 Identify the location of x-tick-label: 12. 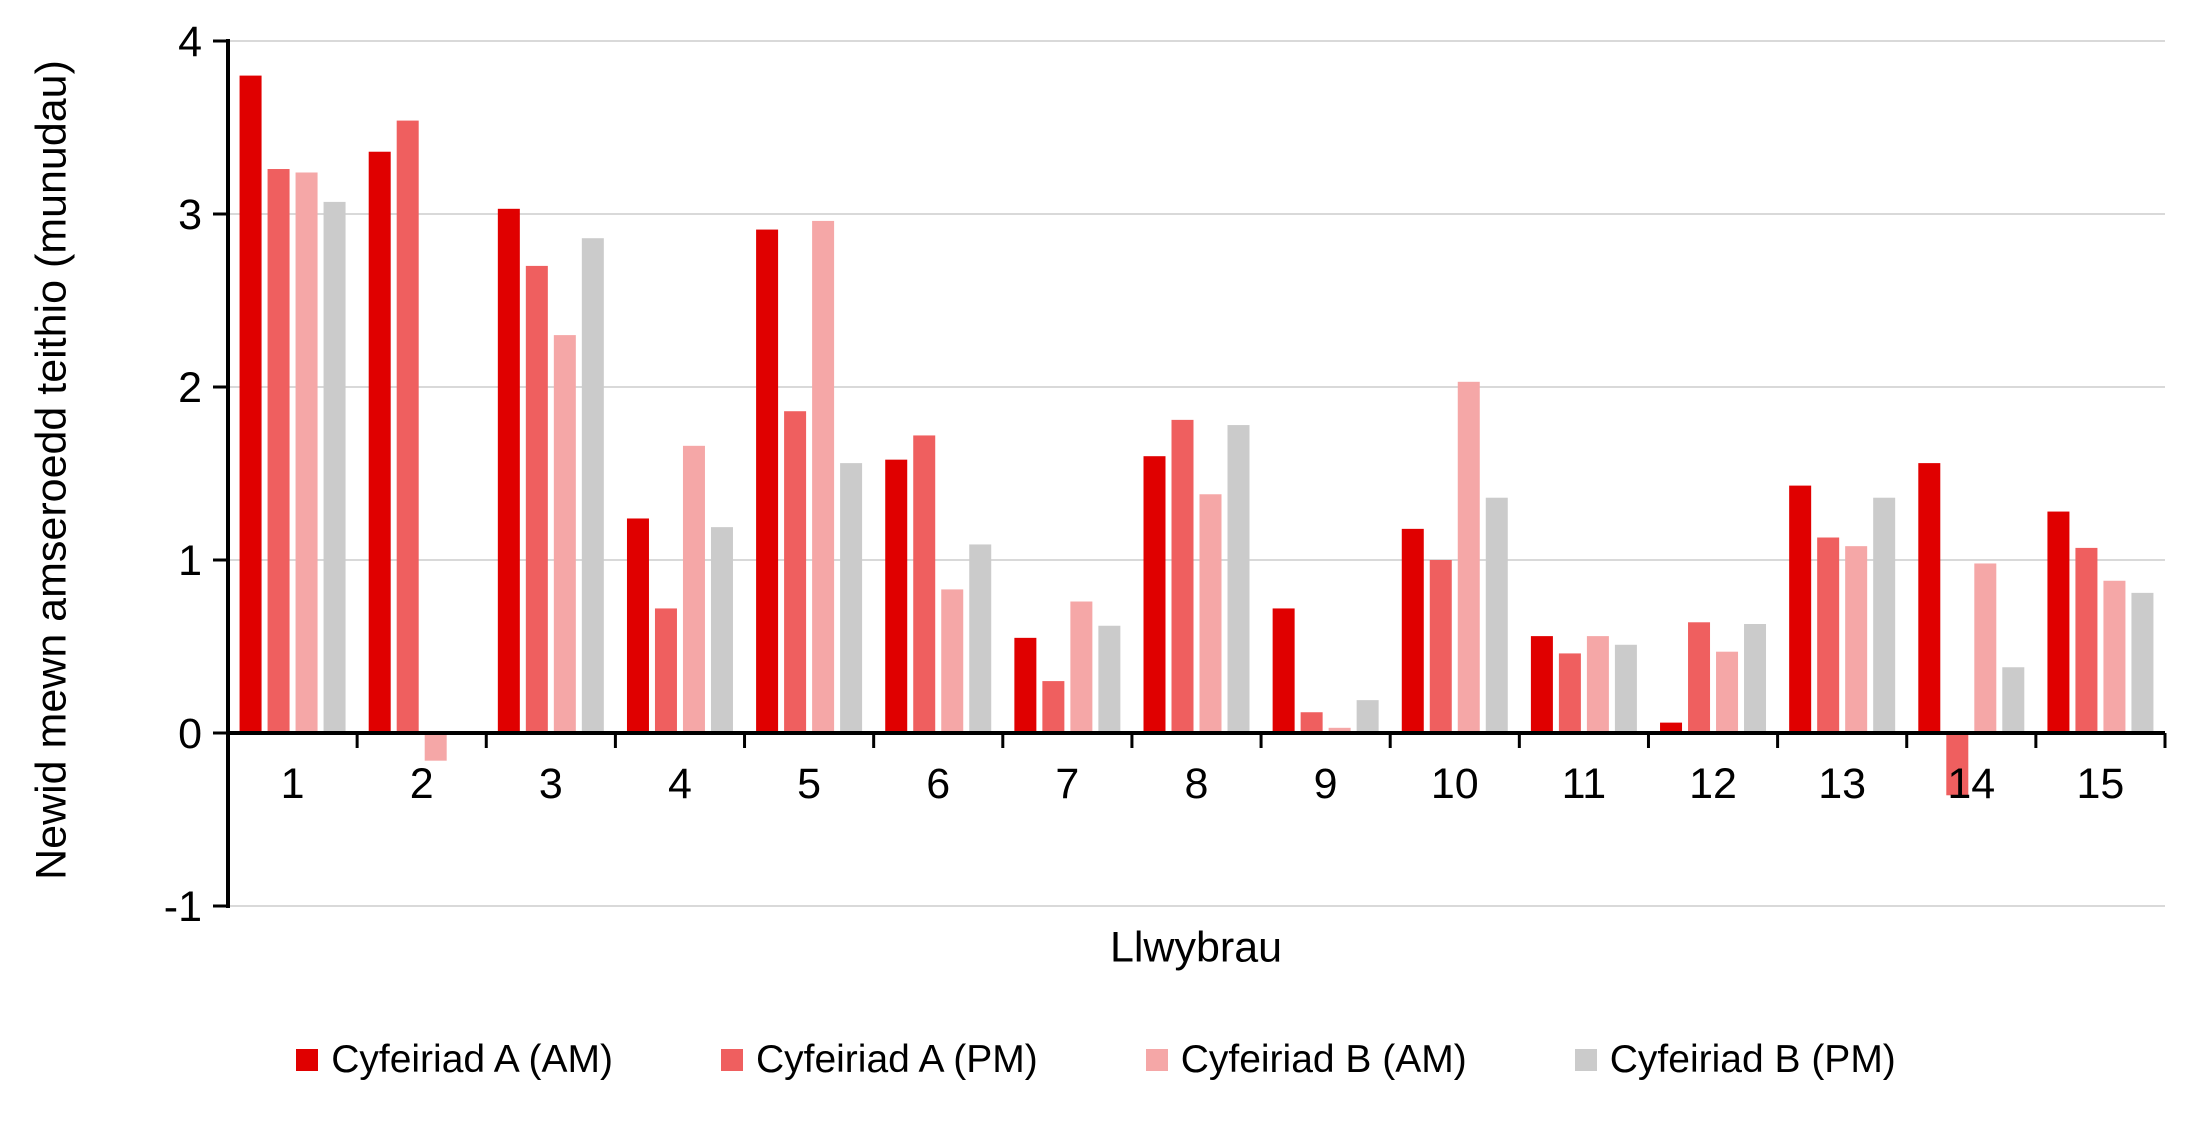
(1713, 784).